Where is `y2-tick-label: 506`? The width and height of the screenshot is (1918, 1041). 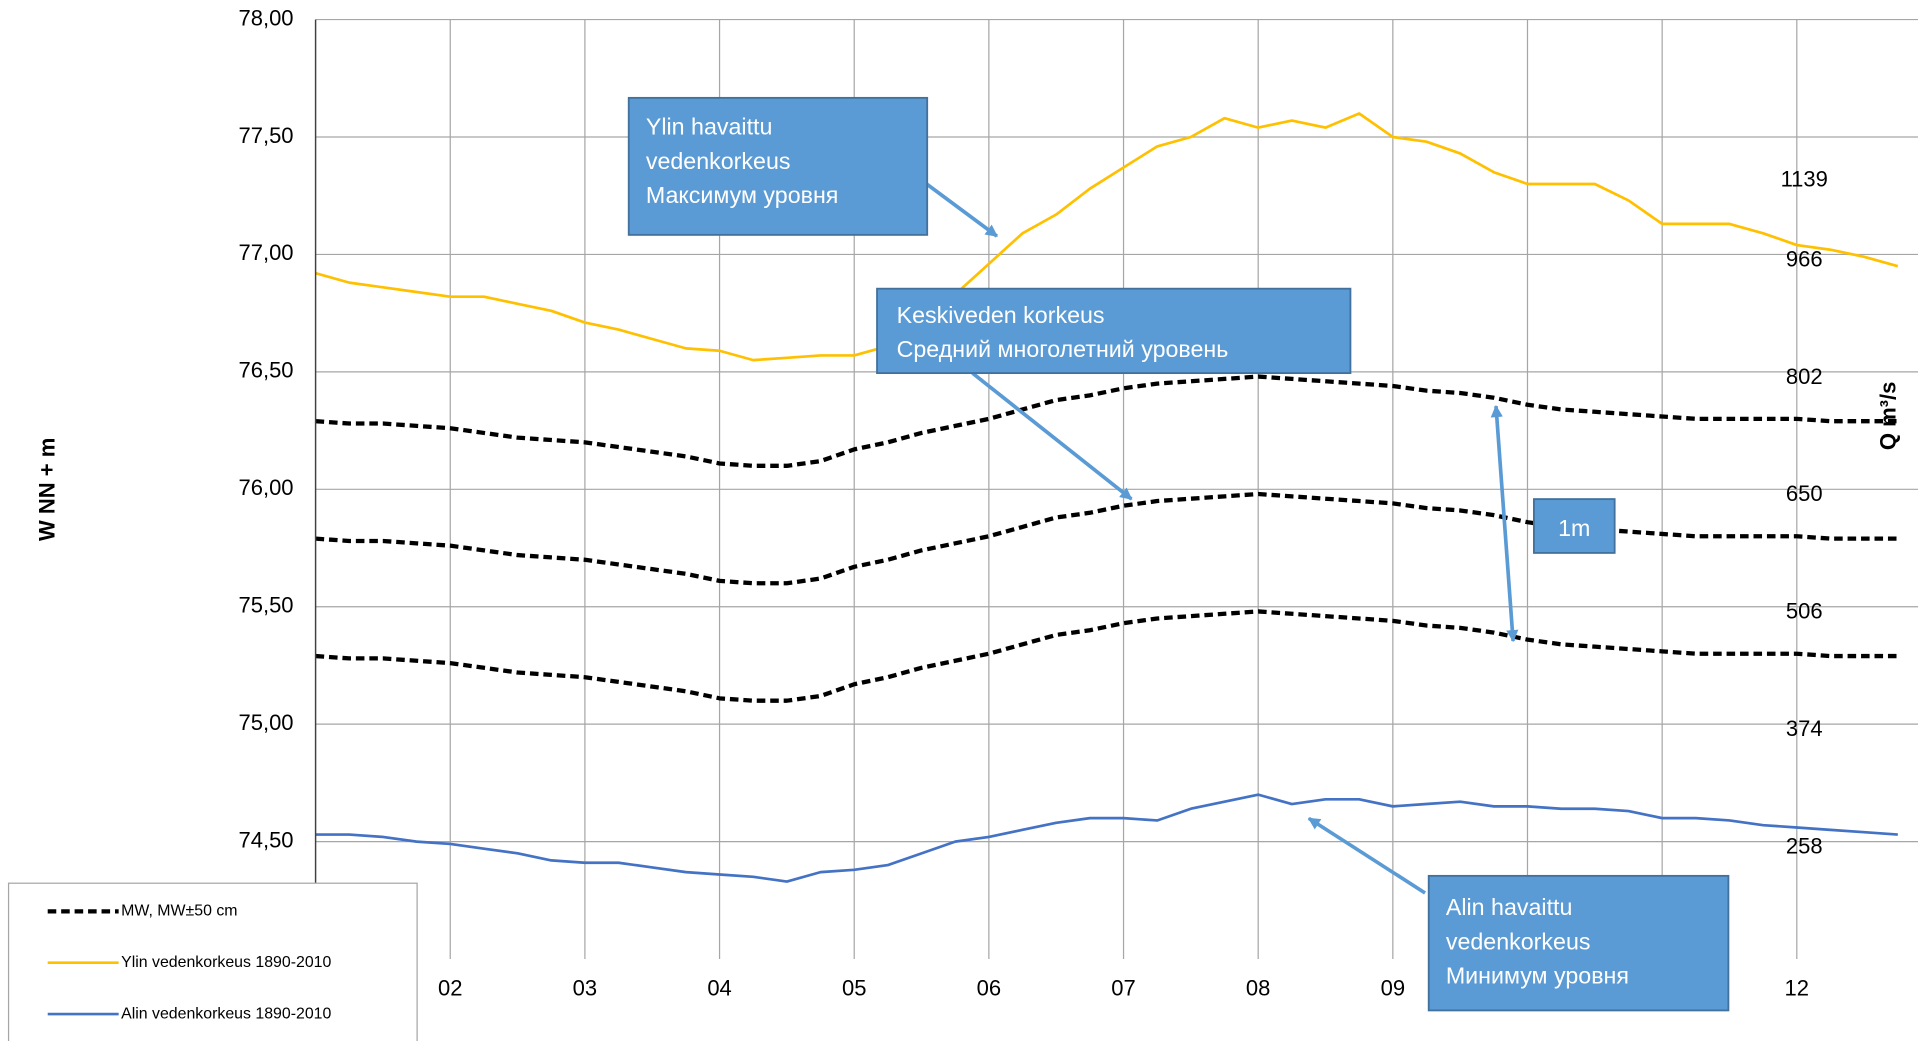
y2-tick-label: 506 is located at coordinates (1804, 611).